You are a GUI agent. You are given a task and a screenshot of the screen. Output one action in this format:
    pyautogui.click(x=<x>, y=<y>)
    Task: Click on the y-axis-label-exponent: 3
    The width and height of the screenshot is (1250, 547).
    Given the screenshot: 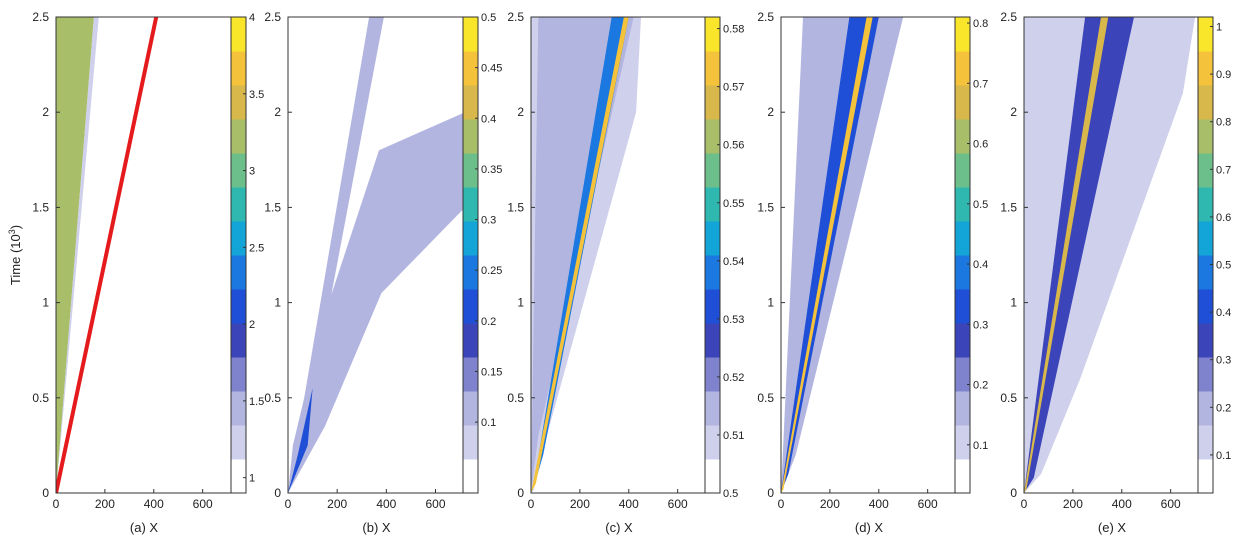 What is the action you would take?
    pyautogui.click(x=12, y=231)
    